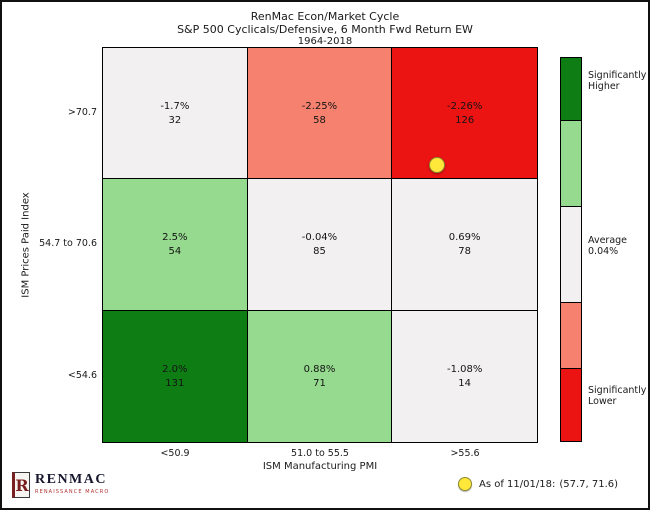  Describe the element at coordinates (325, 16) in the screenshot. I see `chart-title-line1: RenMac Econ/Market Cycle` at that location.